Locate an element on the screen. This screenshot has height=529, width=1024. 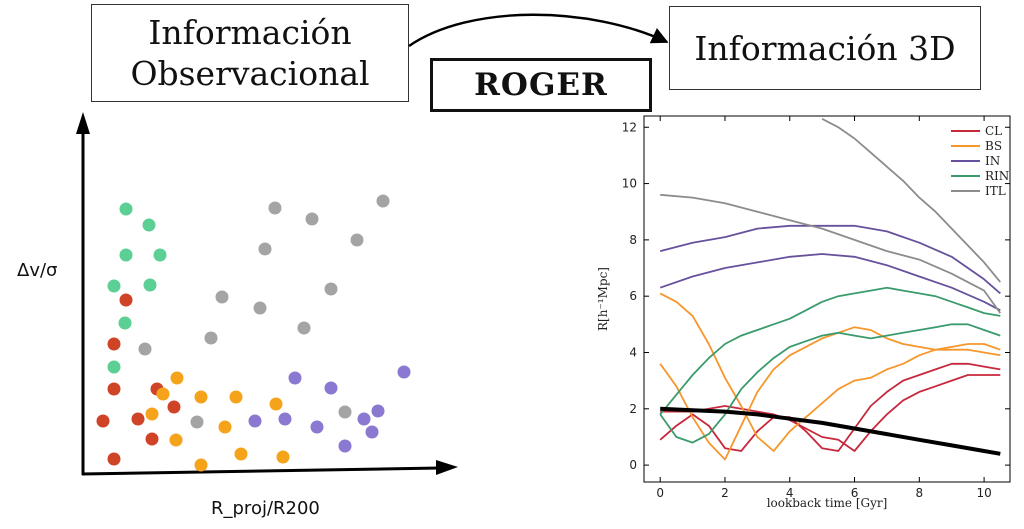
legend-label-in: IN is located at coordinates (992, 161).